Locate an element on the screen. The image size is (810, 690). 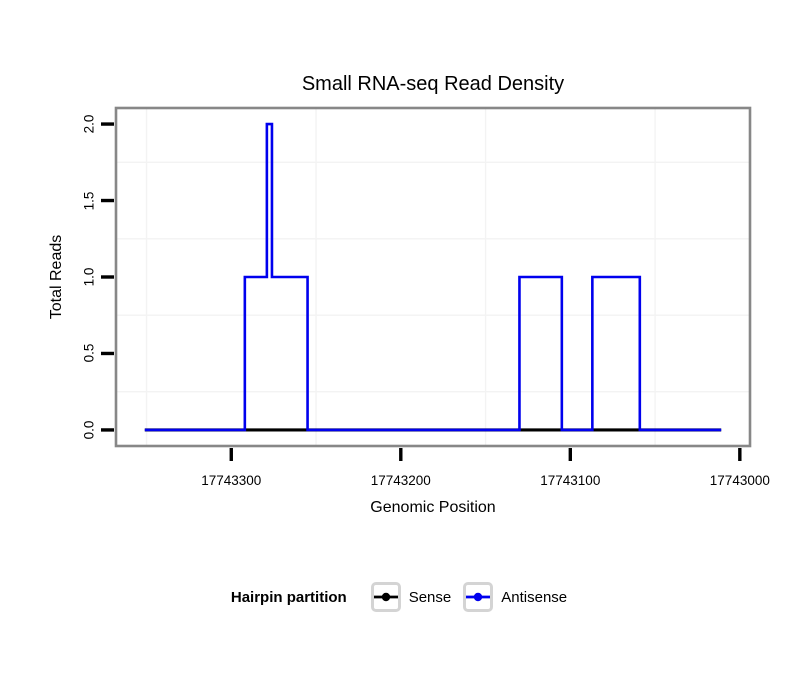
sense-line-point-key-icon is located at coordinates (385, 597).